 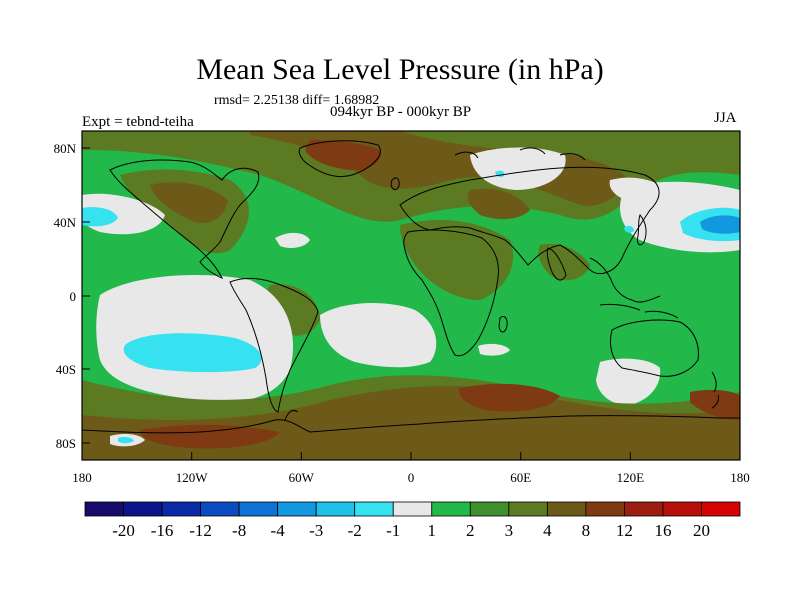 I want to click on coast-south-america, so click(x=274, y=345).